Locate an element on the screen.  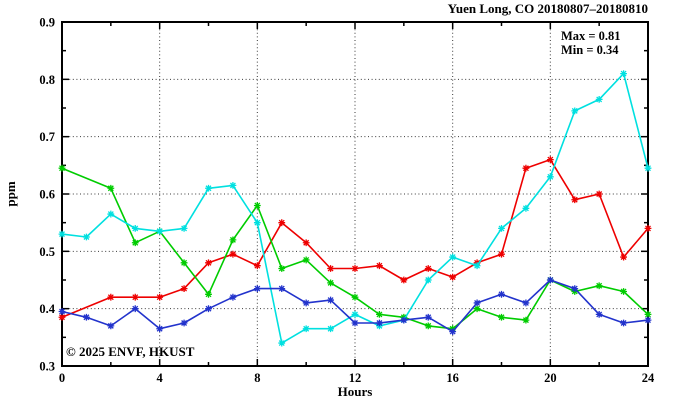
x-tick-label: 20 is located at coordinates (550, 378).